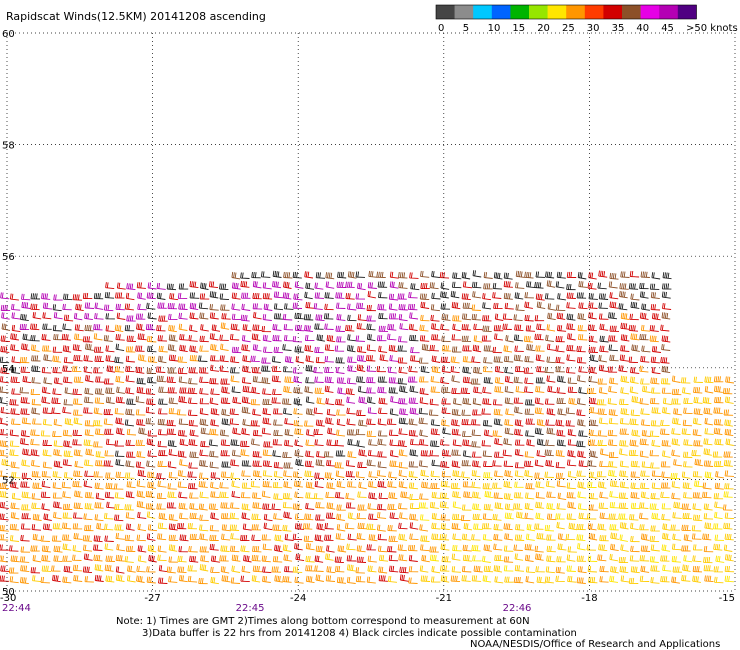  I want to click on y-tick-label: 50, so click(8, 592).